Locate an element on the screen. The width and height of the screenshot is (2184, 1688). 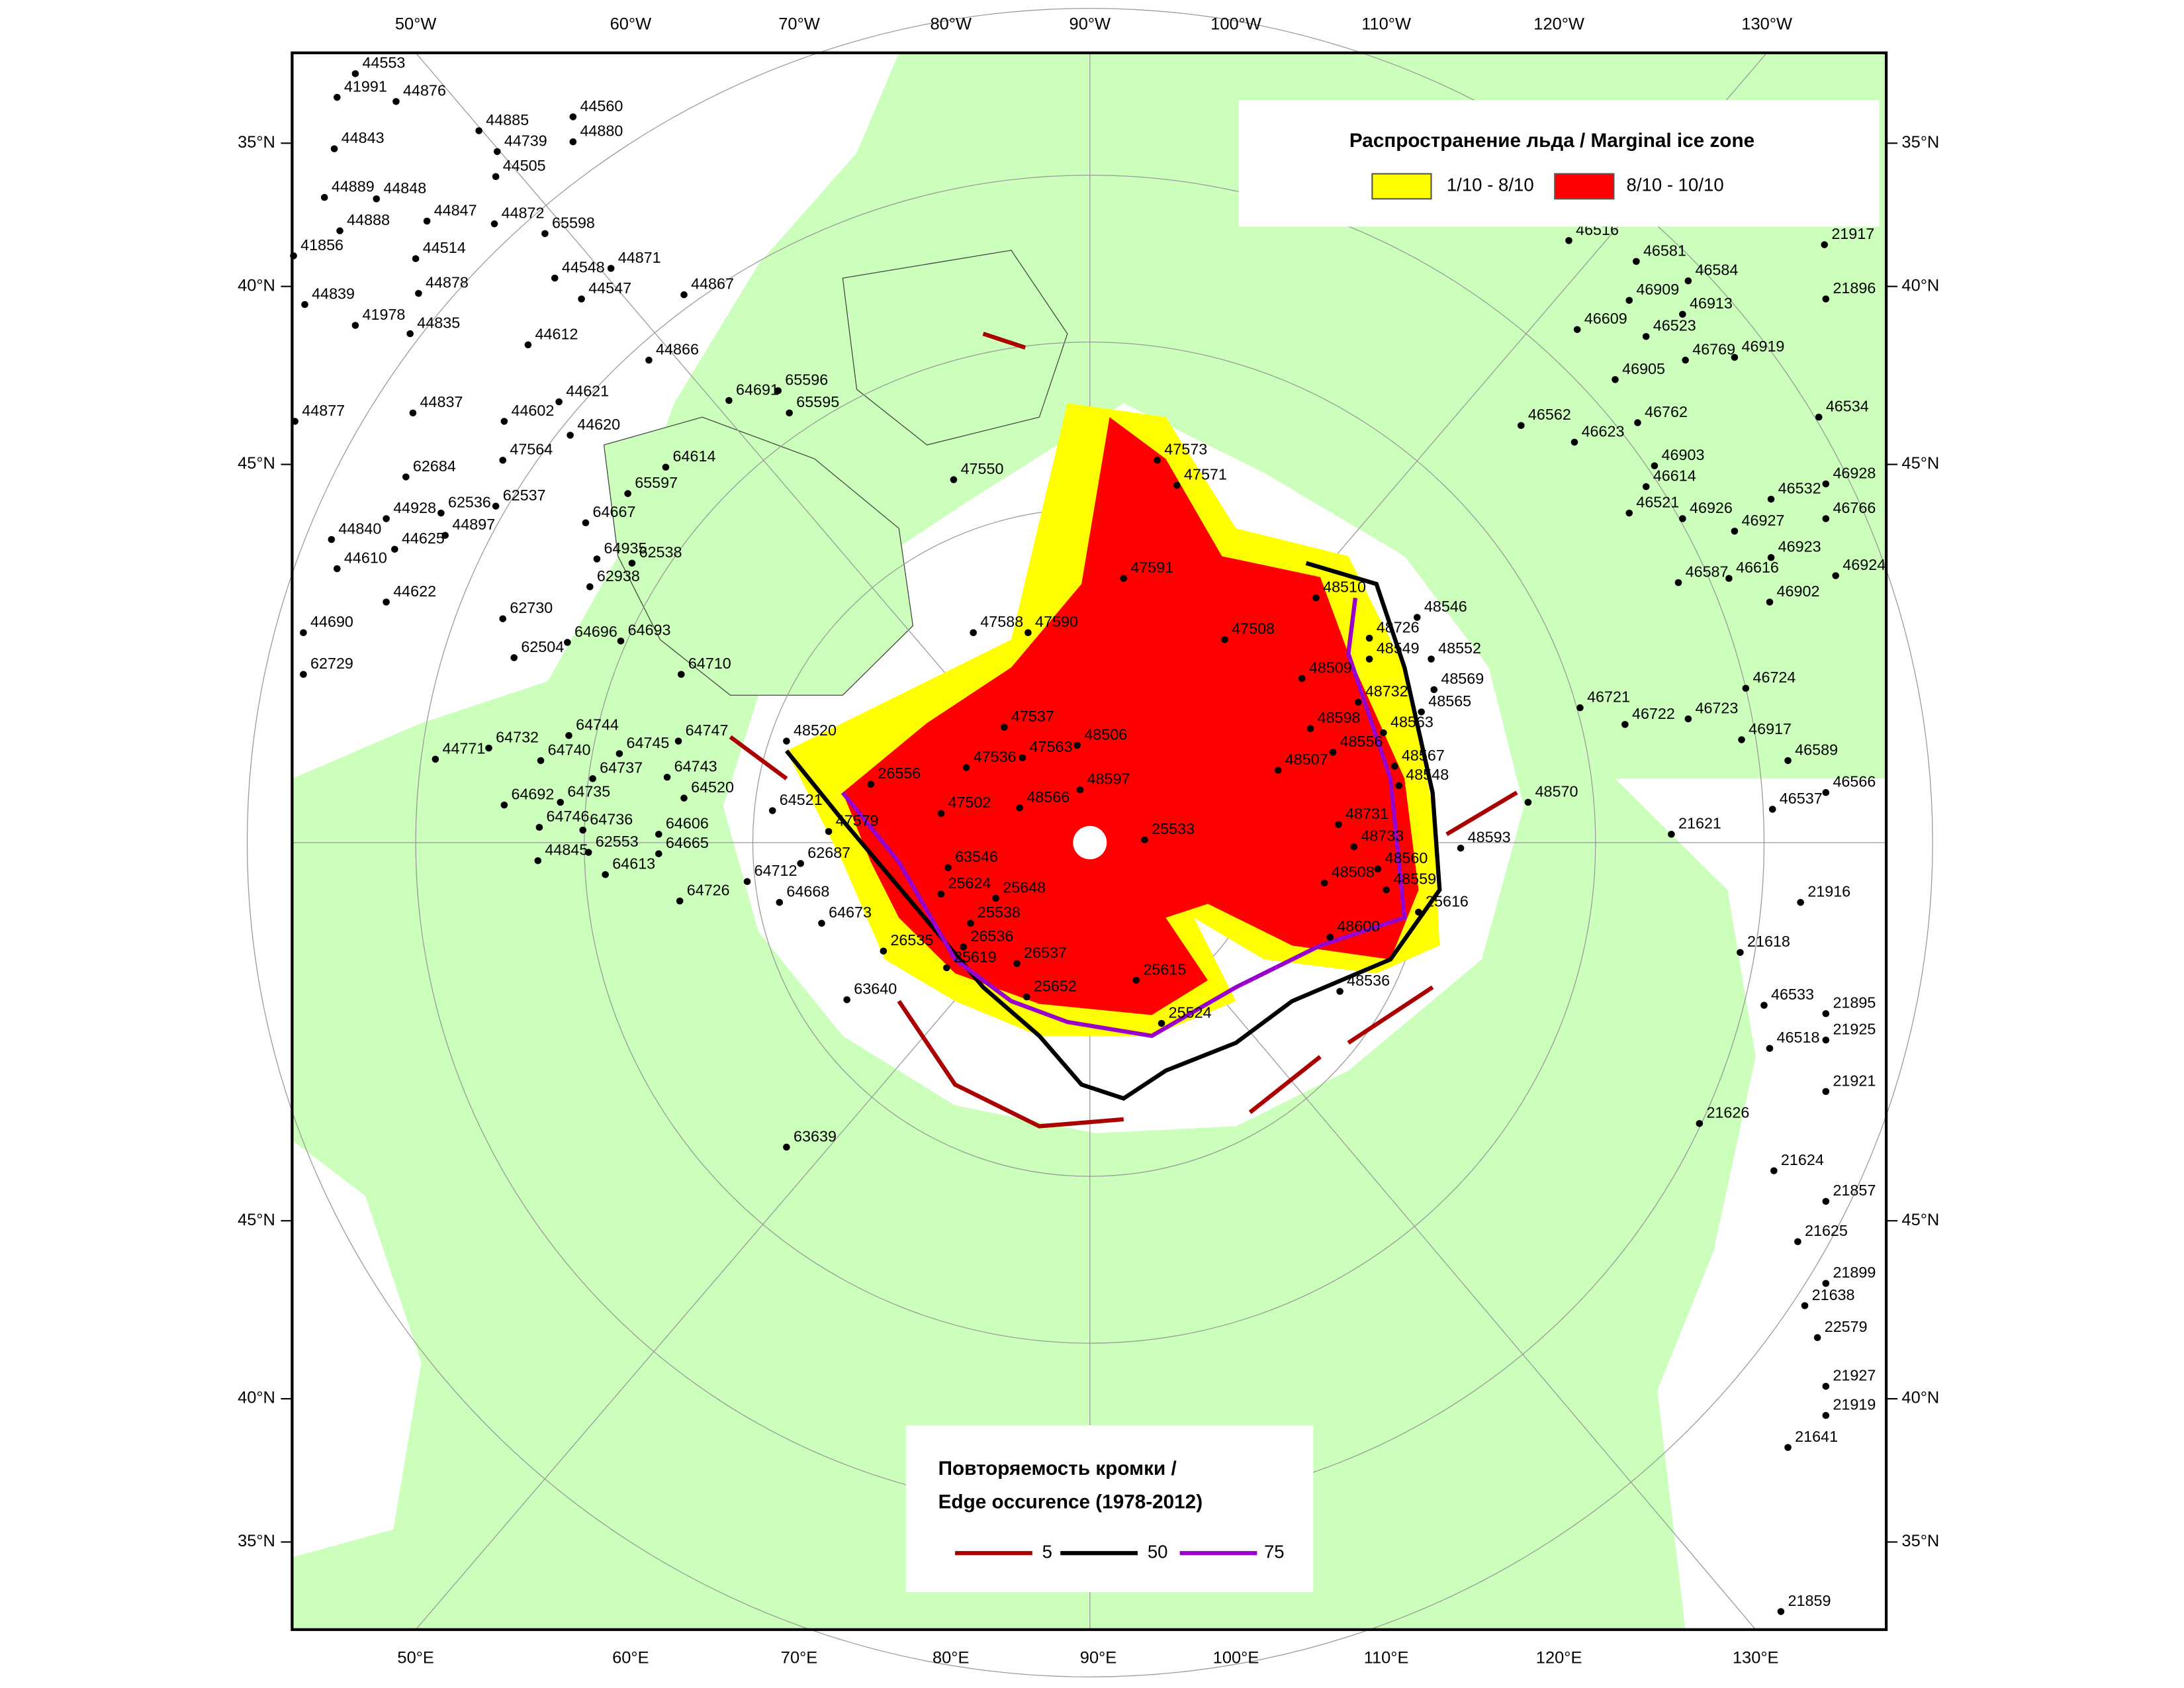
station-label: 46927 is located at coordinates (1763, 520).